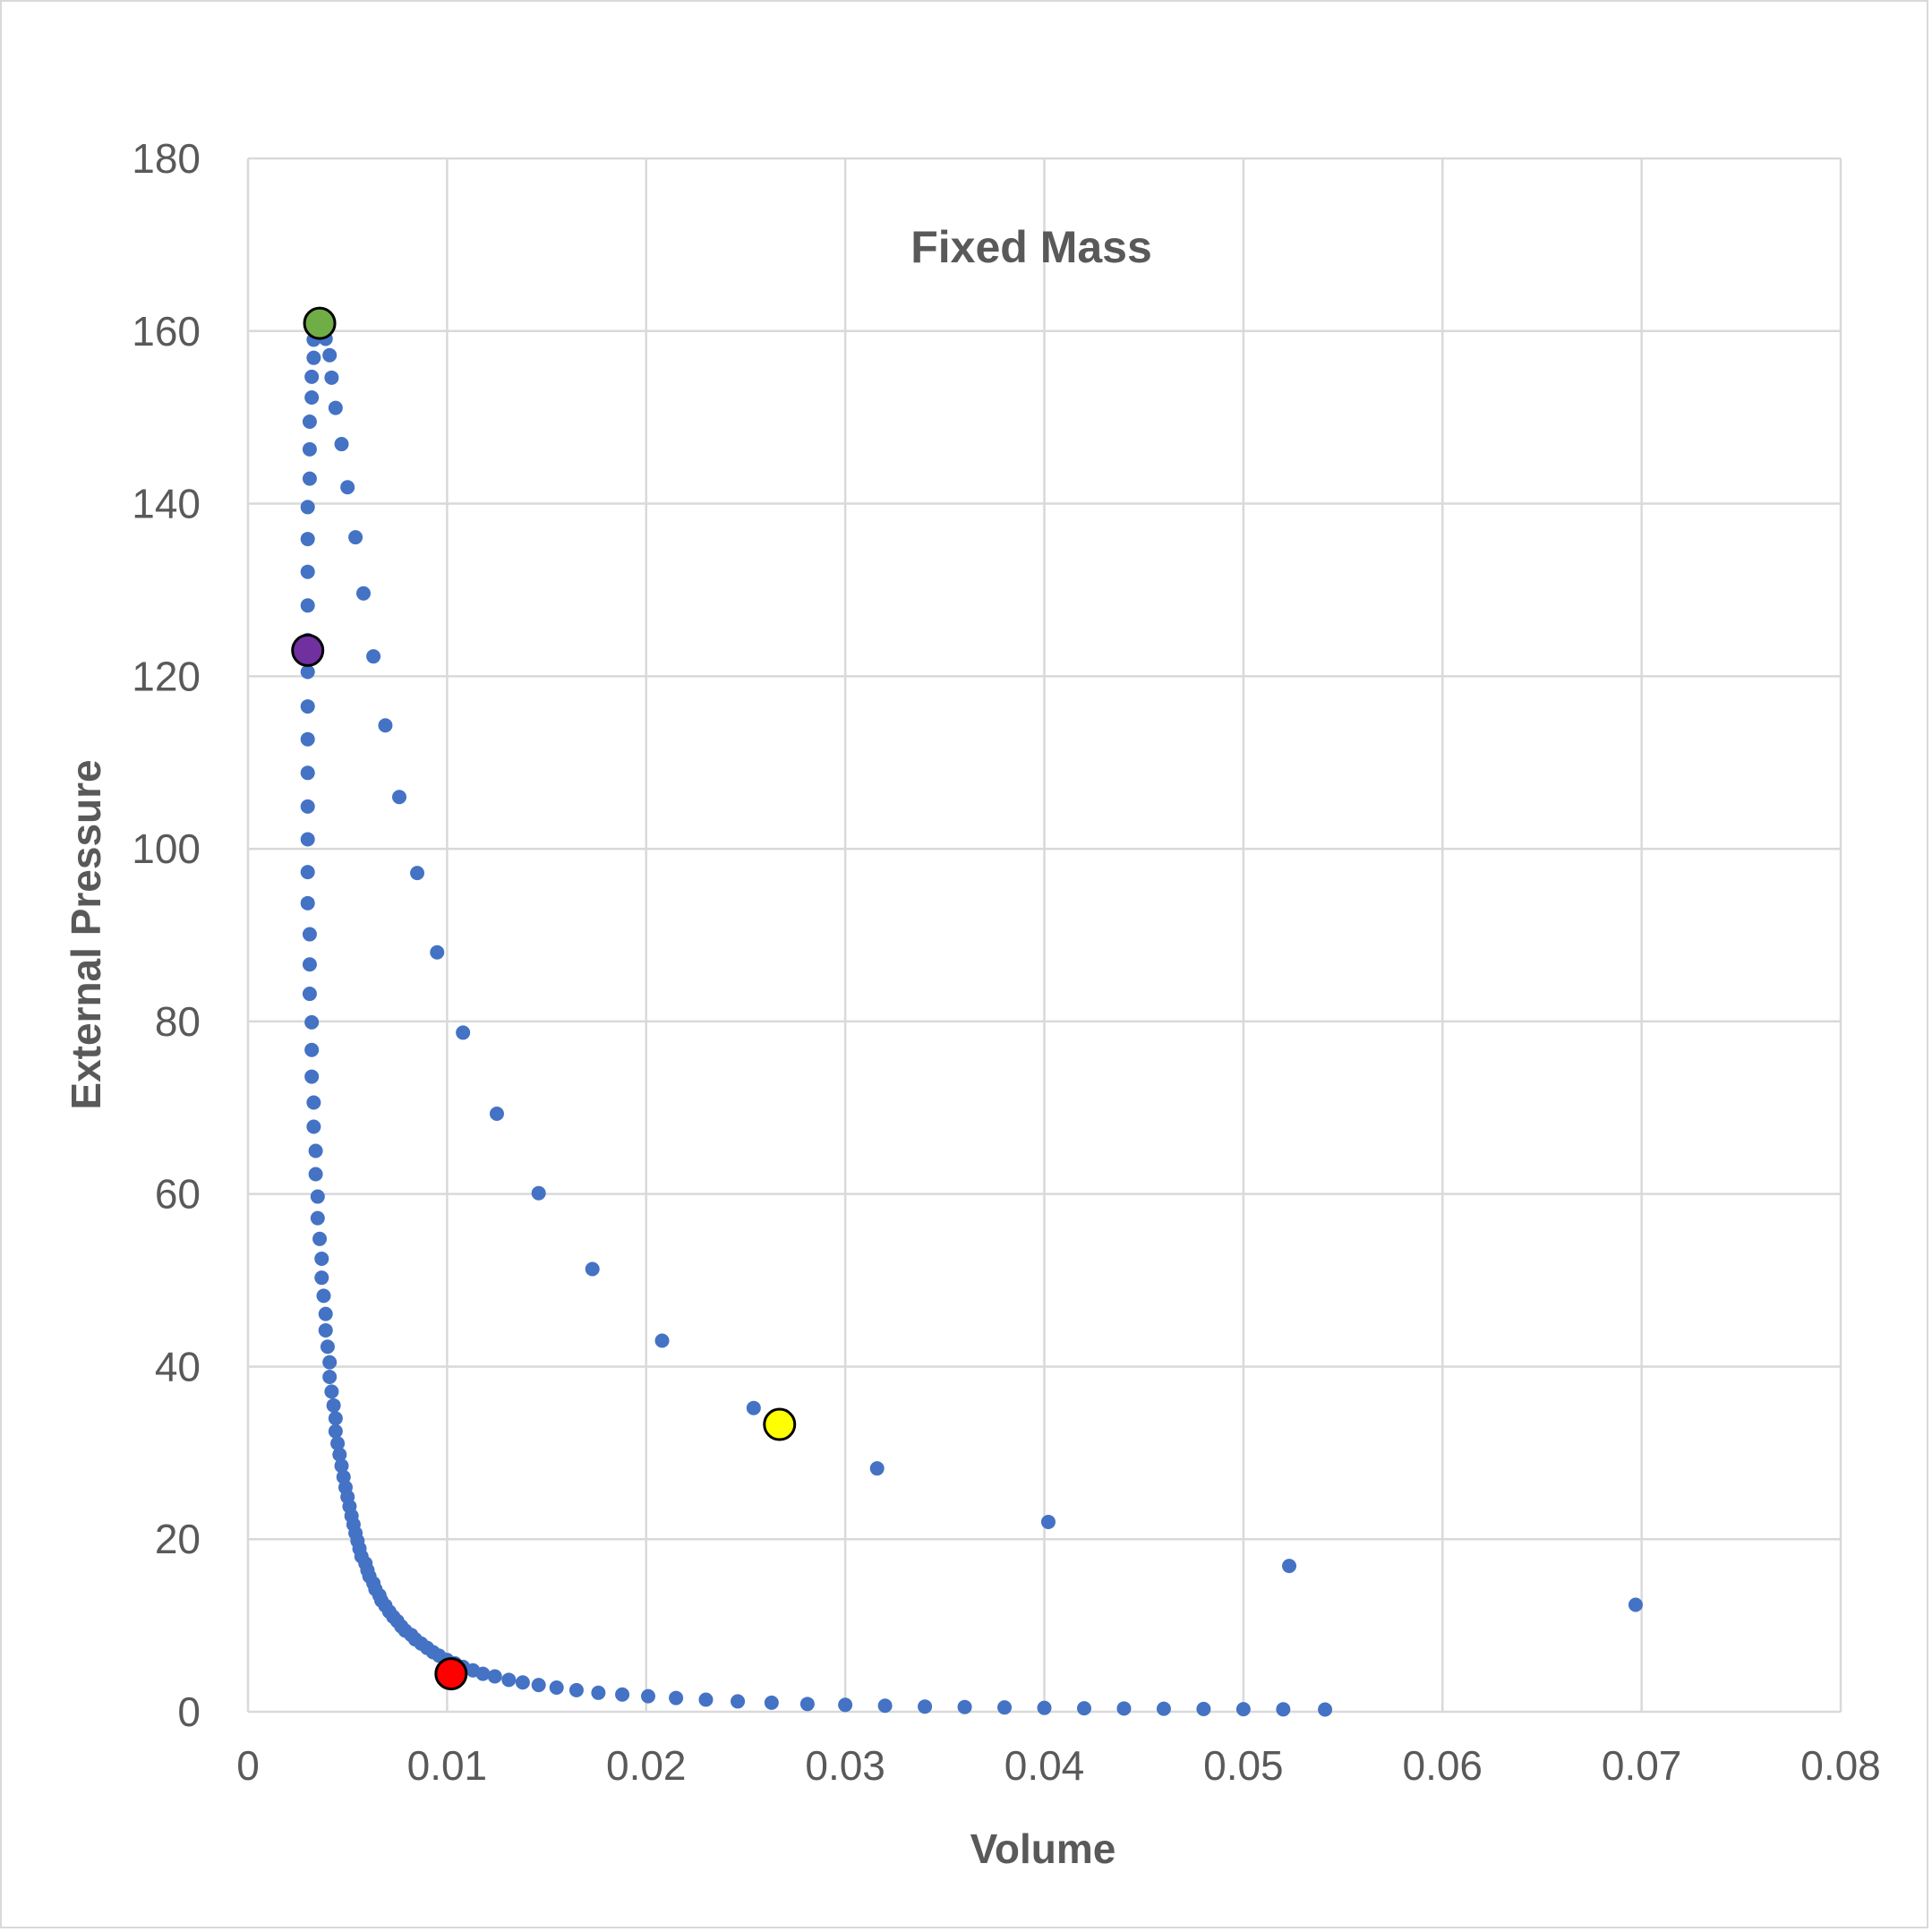  Describe the element at coordinates (447, 1765) in the screenshot. I see `x-tick-label: 0.01` at that location.